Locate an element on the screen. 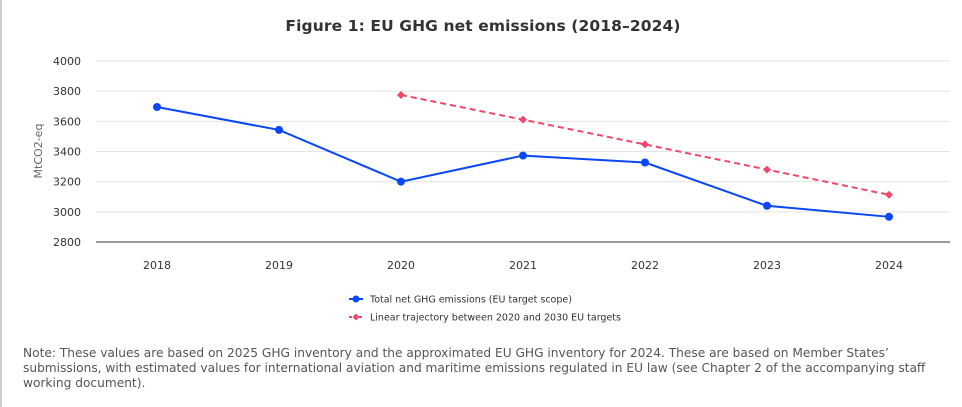  y-axis-label: MtCO2-eq is located at coordinates (38, 151).